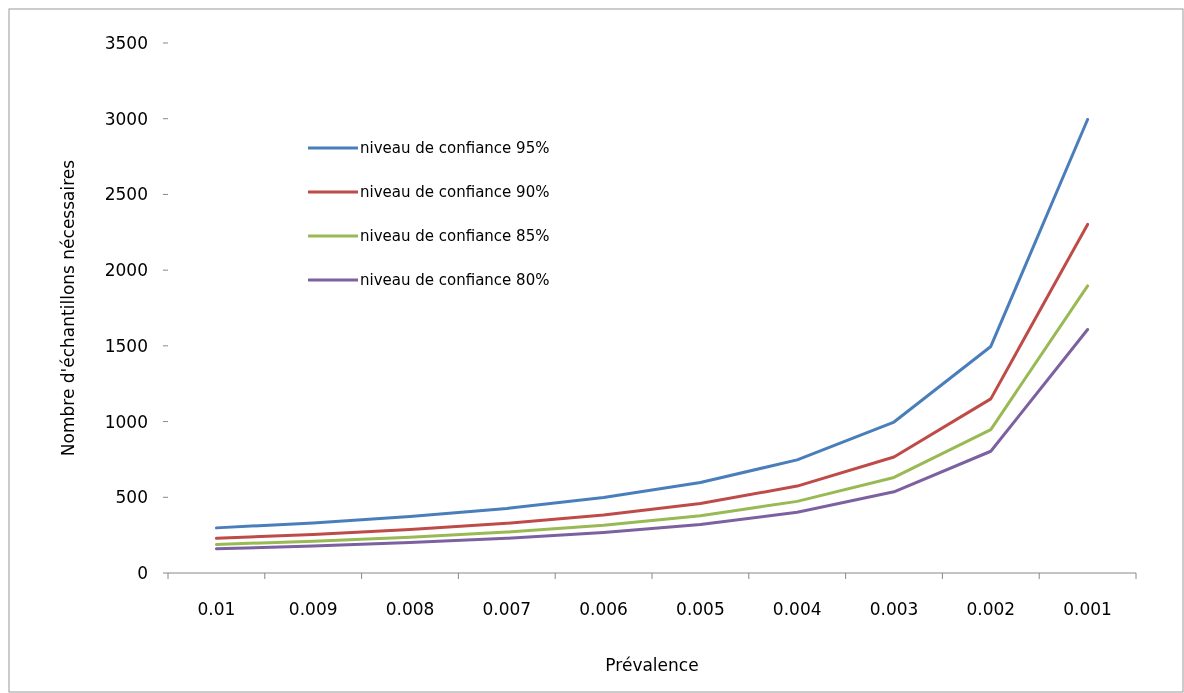 Image resolution: width=1184 pixels, height=693 pixels. I want to click on x-tick-label: 0.004, so click(797, 609).